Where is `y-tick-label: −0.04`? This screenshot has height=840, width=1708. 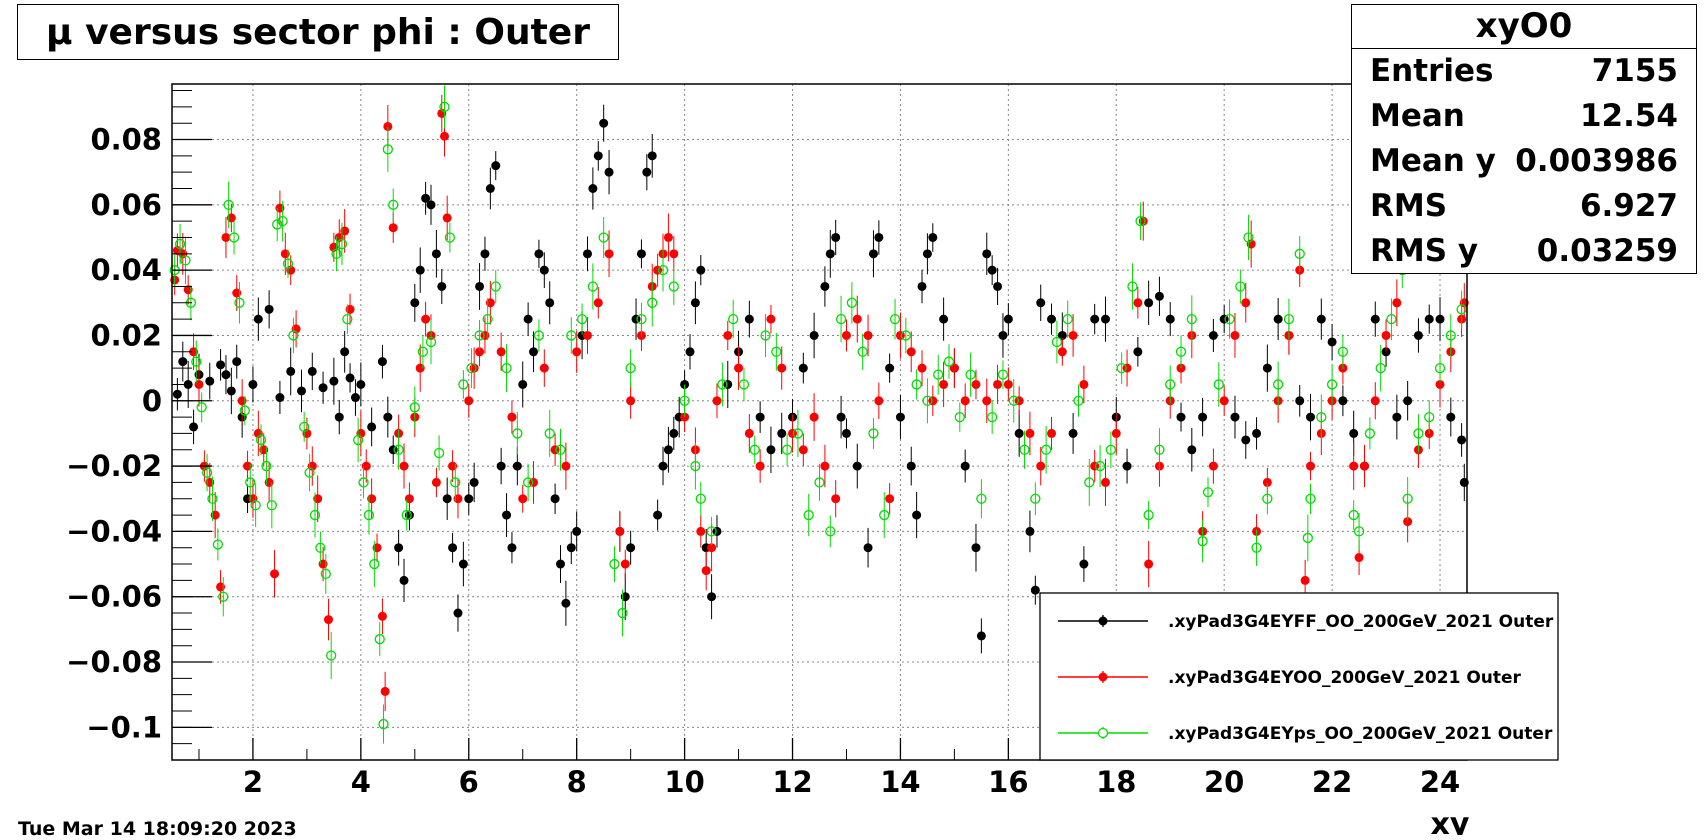 y-tick-label: −0.04 is located at coordinates (114, 531).